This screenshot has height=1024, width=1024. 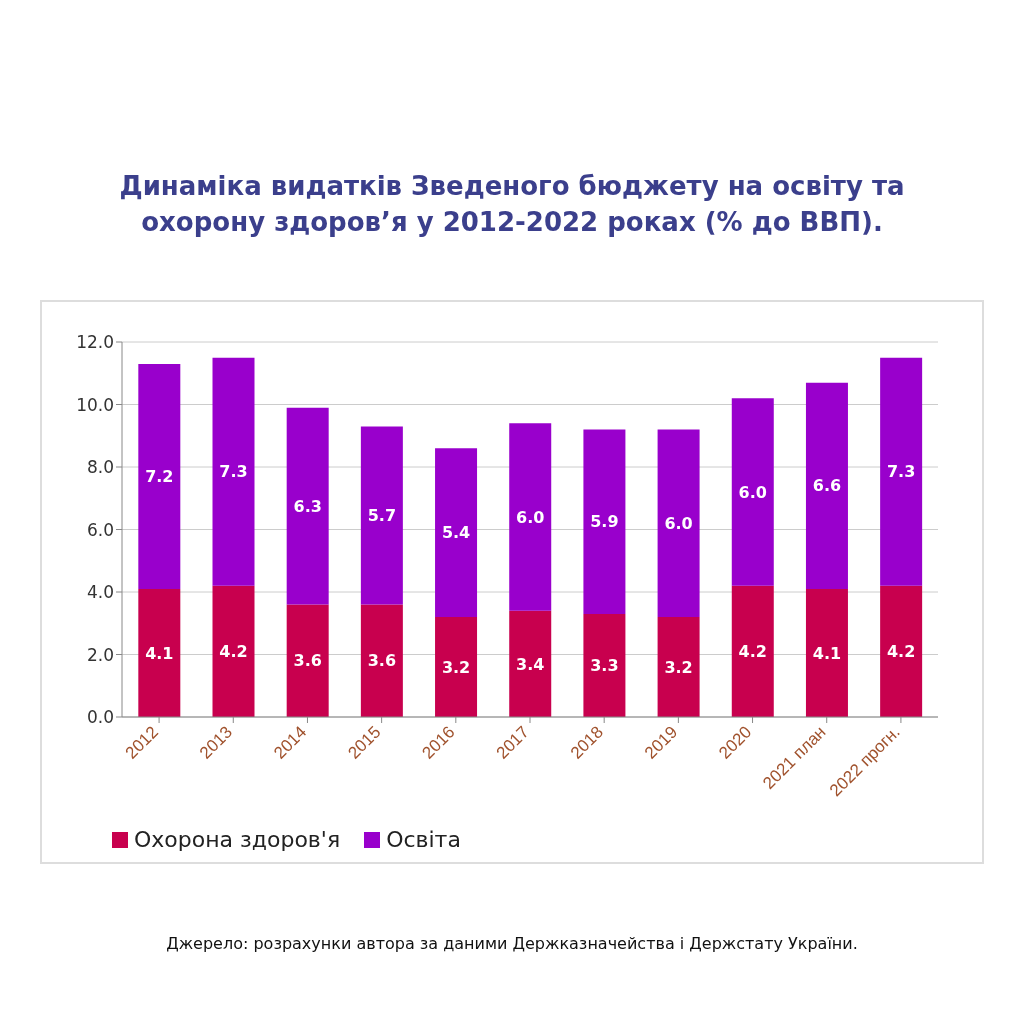 What do you see at coordinates (512, 943) in the screenshot?
I see `text: Джерело: розрахунки автора за даними Держказначейства і Держстату України.` at bounding box center [512, 943].